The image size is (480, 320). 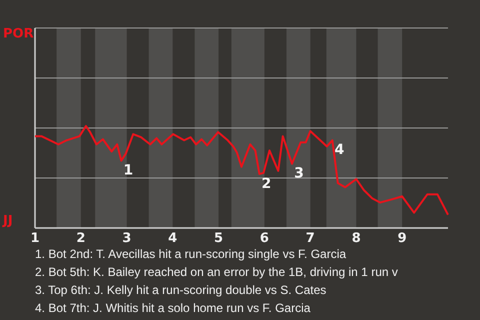 I want to click on text: POR, so click(x=18, y=34).